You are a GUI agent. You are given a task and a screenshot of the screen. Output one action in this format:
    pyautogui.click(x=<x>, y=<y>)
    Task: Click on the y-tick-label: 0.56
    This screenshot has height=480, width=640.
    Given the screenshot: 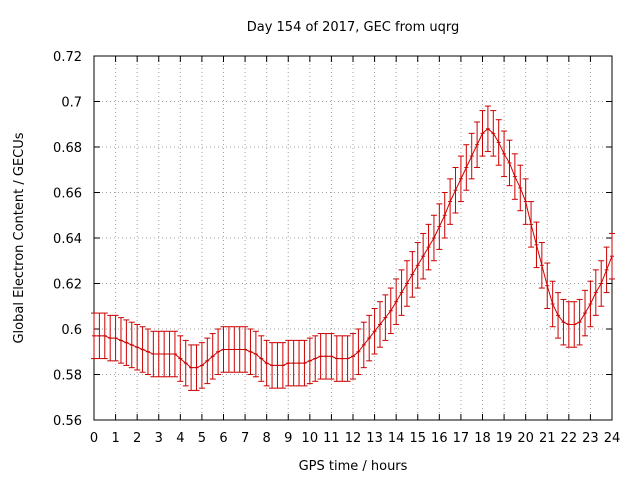 What is the action you would take?
    pyautogui.click(x=67, y=421)
    